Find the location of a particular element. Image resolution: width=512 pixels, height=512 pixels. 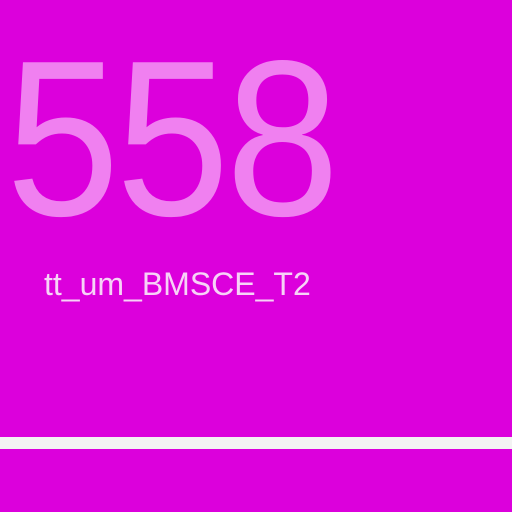

tile-label: tt_um_BMSCE_T2 is located at coordinates (177, 284).